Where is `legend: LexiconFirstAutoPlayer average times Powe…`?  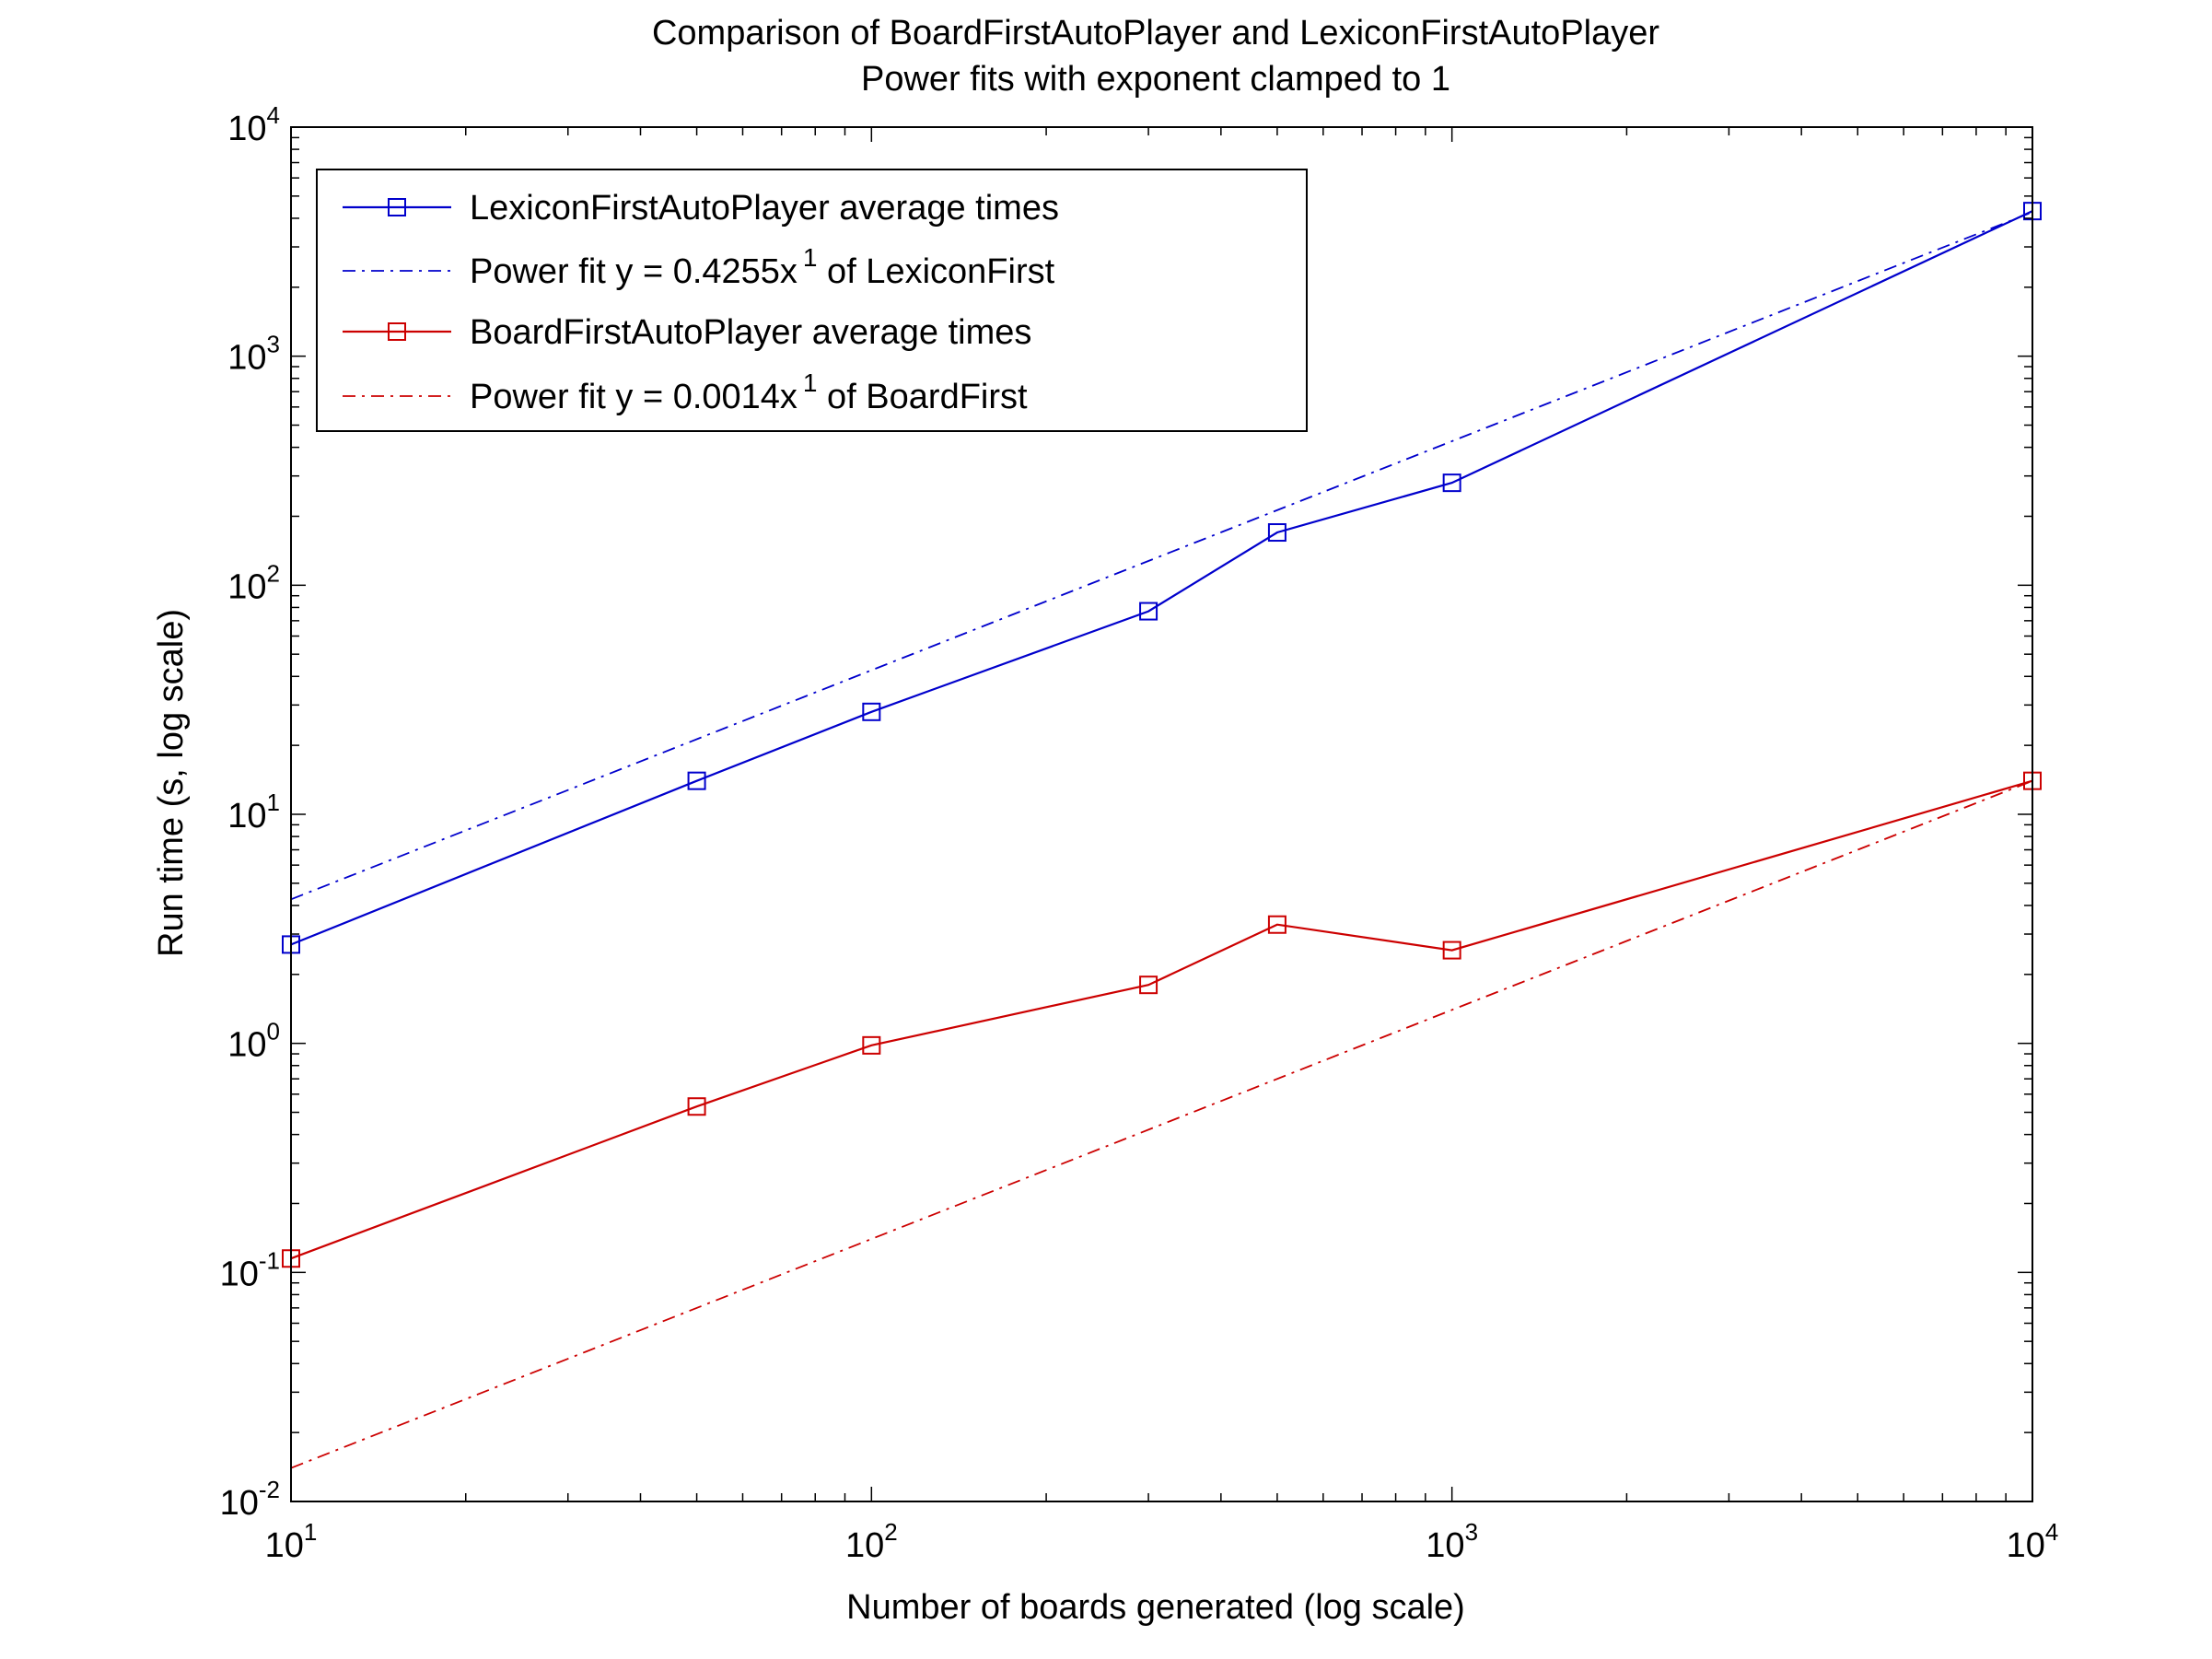 legend: LexiconFirstAutoPlayer average times Powe… is located at coordinates (812, 300).